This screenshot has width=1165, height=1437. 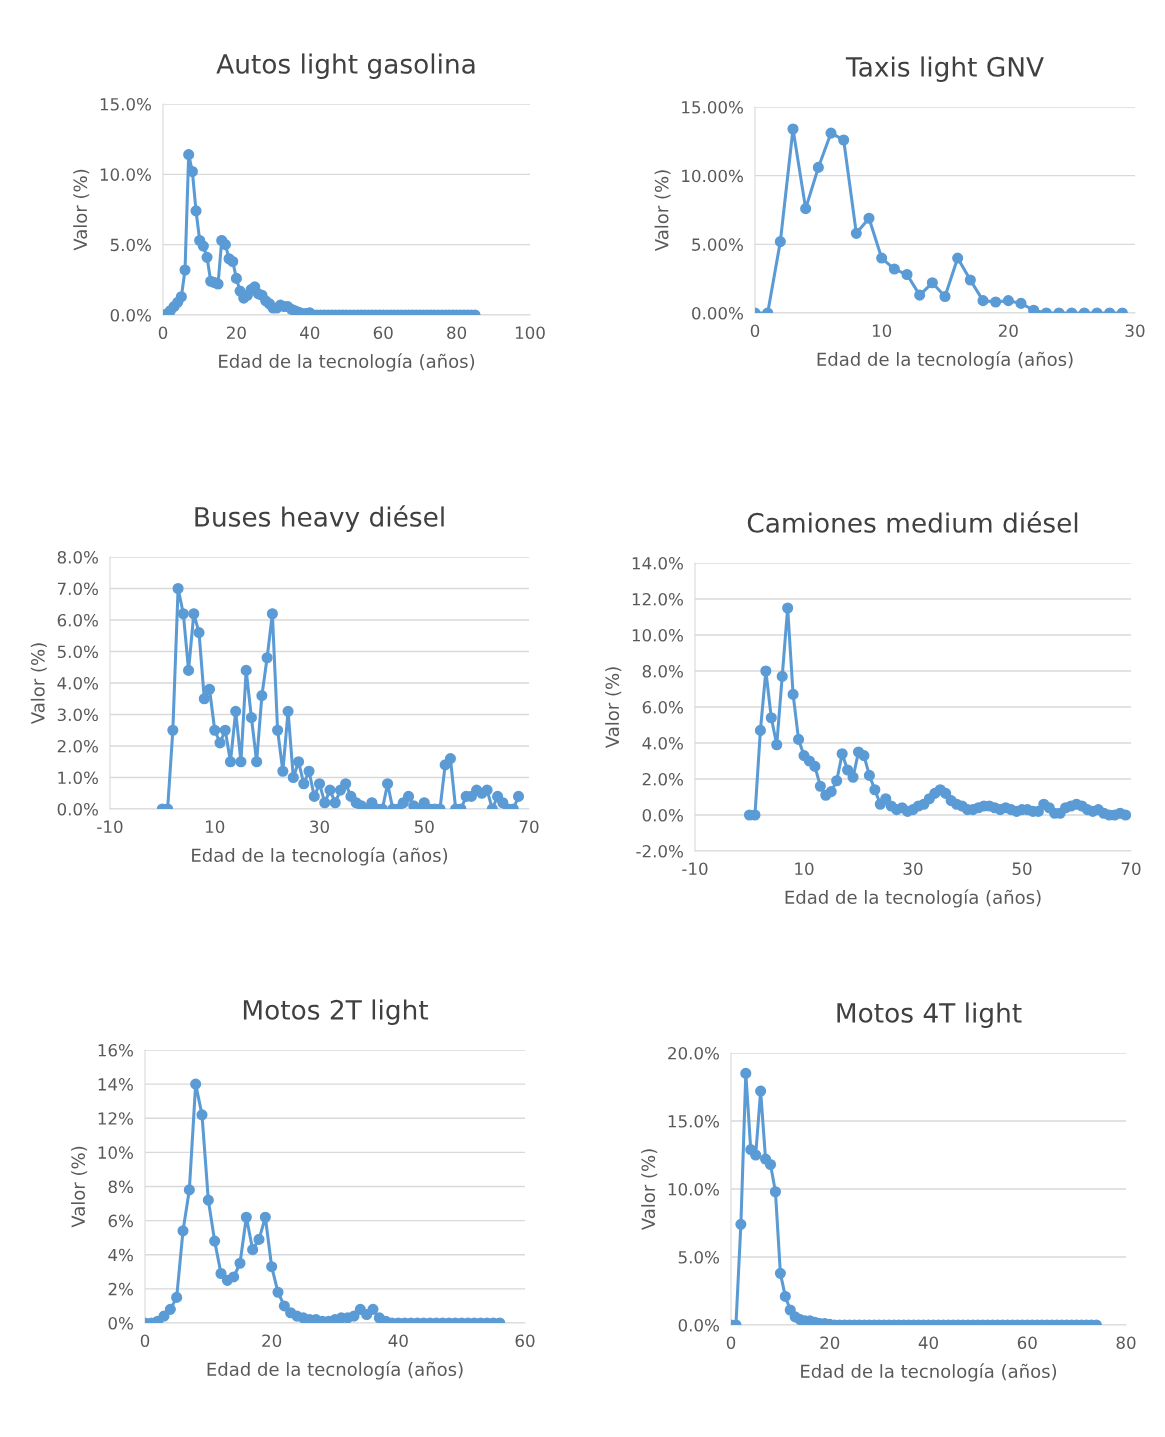 I want to click on y-tick-label: 8.0%, so click(x=77, y=557).